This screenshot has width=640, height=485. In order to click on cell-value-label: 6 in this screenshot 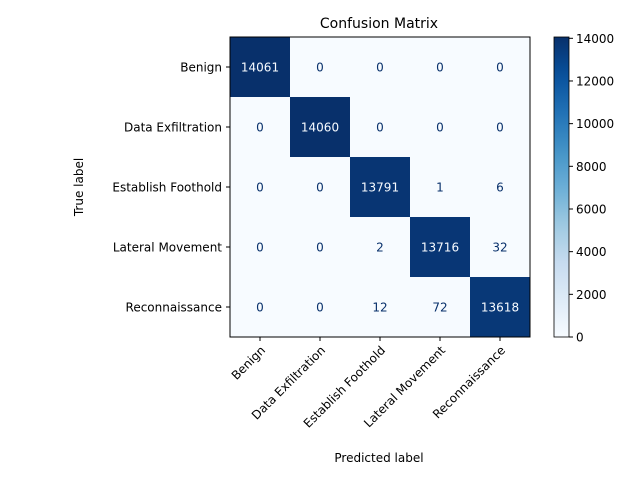, I will do `click(500, 188)`.